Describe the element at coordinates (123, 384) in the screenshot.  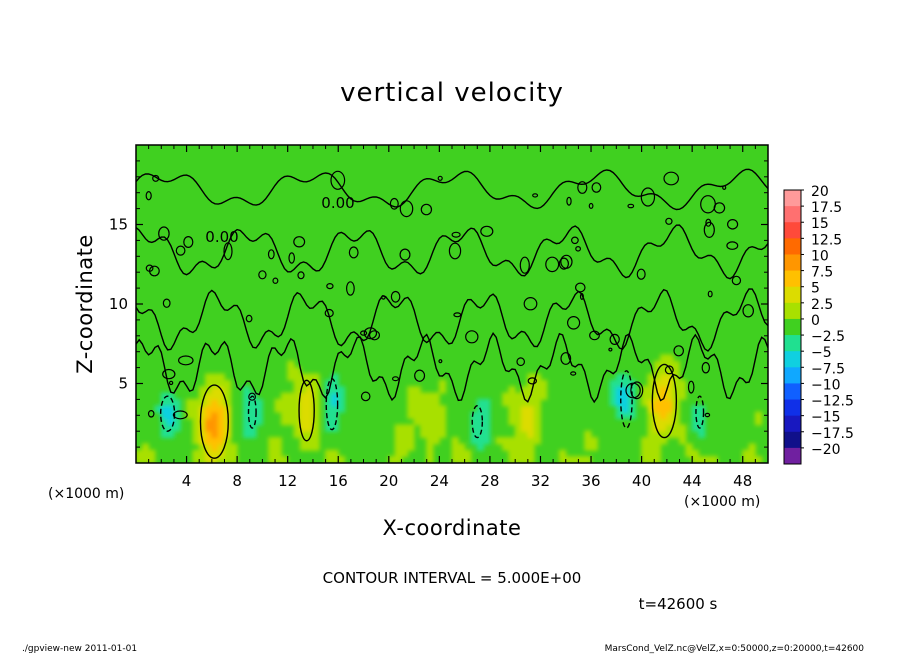
I see `y-tick-label: 5` at that location.